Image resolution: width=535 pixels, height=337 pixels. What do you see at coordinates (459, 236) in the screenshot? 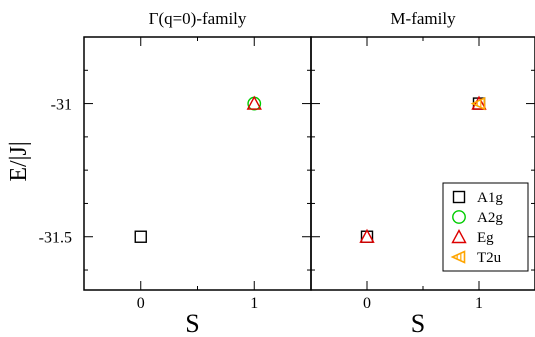
I see `legend-marker-eg` at bounding box center [459, 236].